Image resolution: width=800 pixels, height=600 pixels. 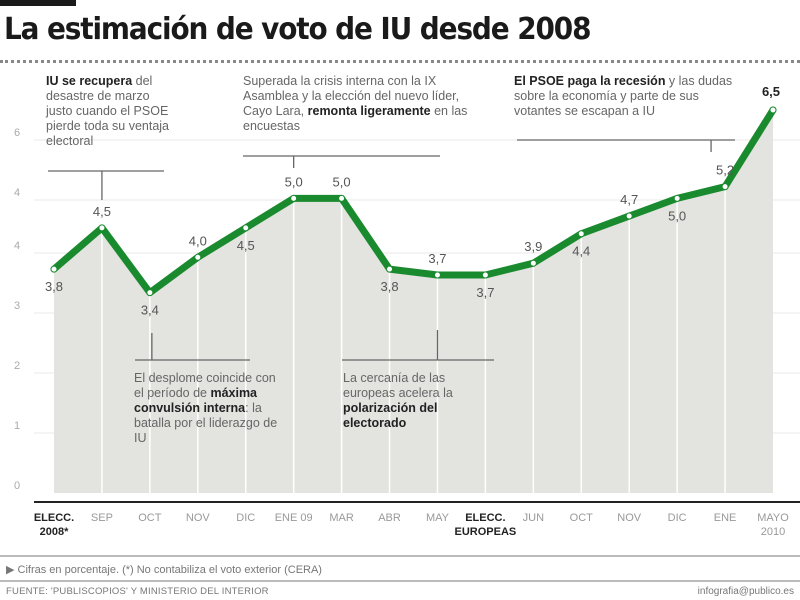 I want to click on x-tick-label: MAR, so click(x=341, y=518).